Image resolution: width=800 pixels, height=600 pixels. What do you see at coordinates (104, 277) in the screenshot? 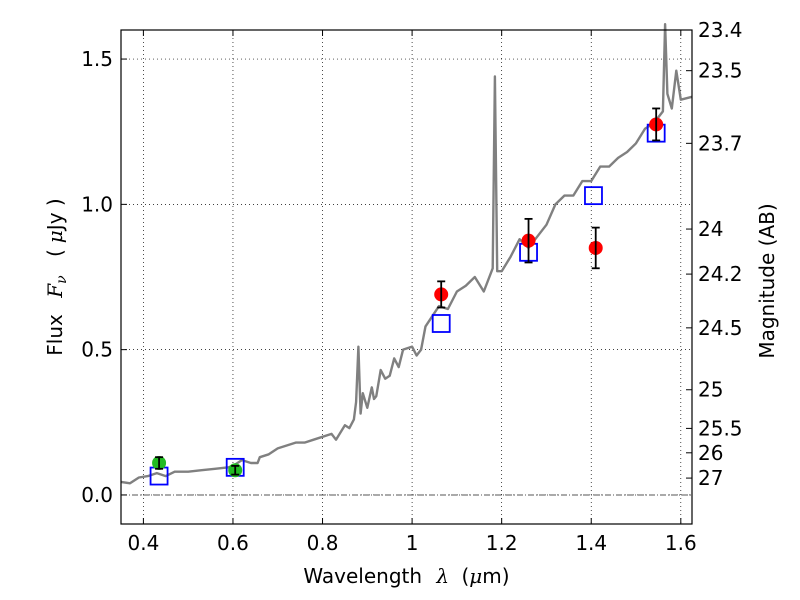
I see `y-axis: 0.0 0.5 1.0 1.5` at bounding box center [104, 277].